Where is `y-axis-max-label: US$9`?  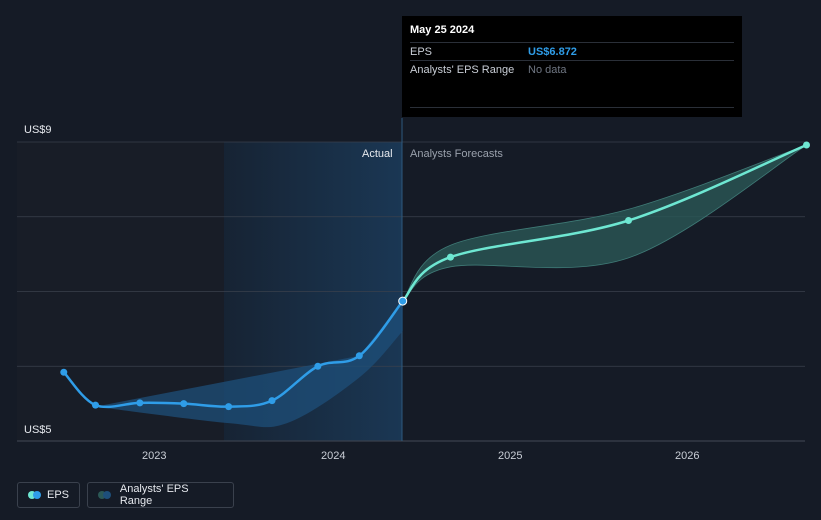 y-axis-max-label: US$9 is located at coordinates (38, 130).